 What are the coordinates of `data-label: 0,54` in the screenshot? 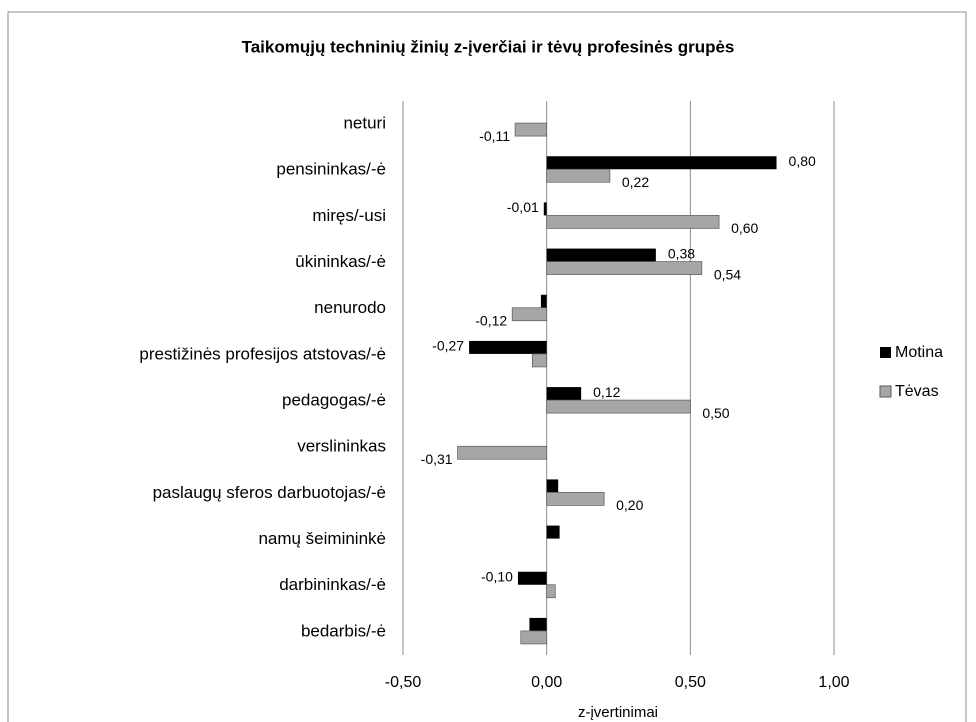 It's located at (727, 274).